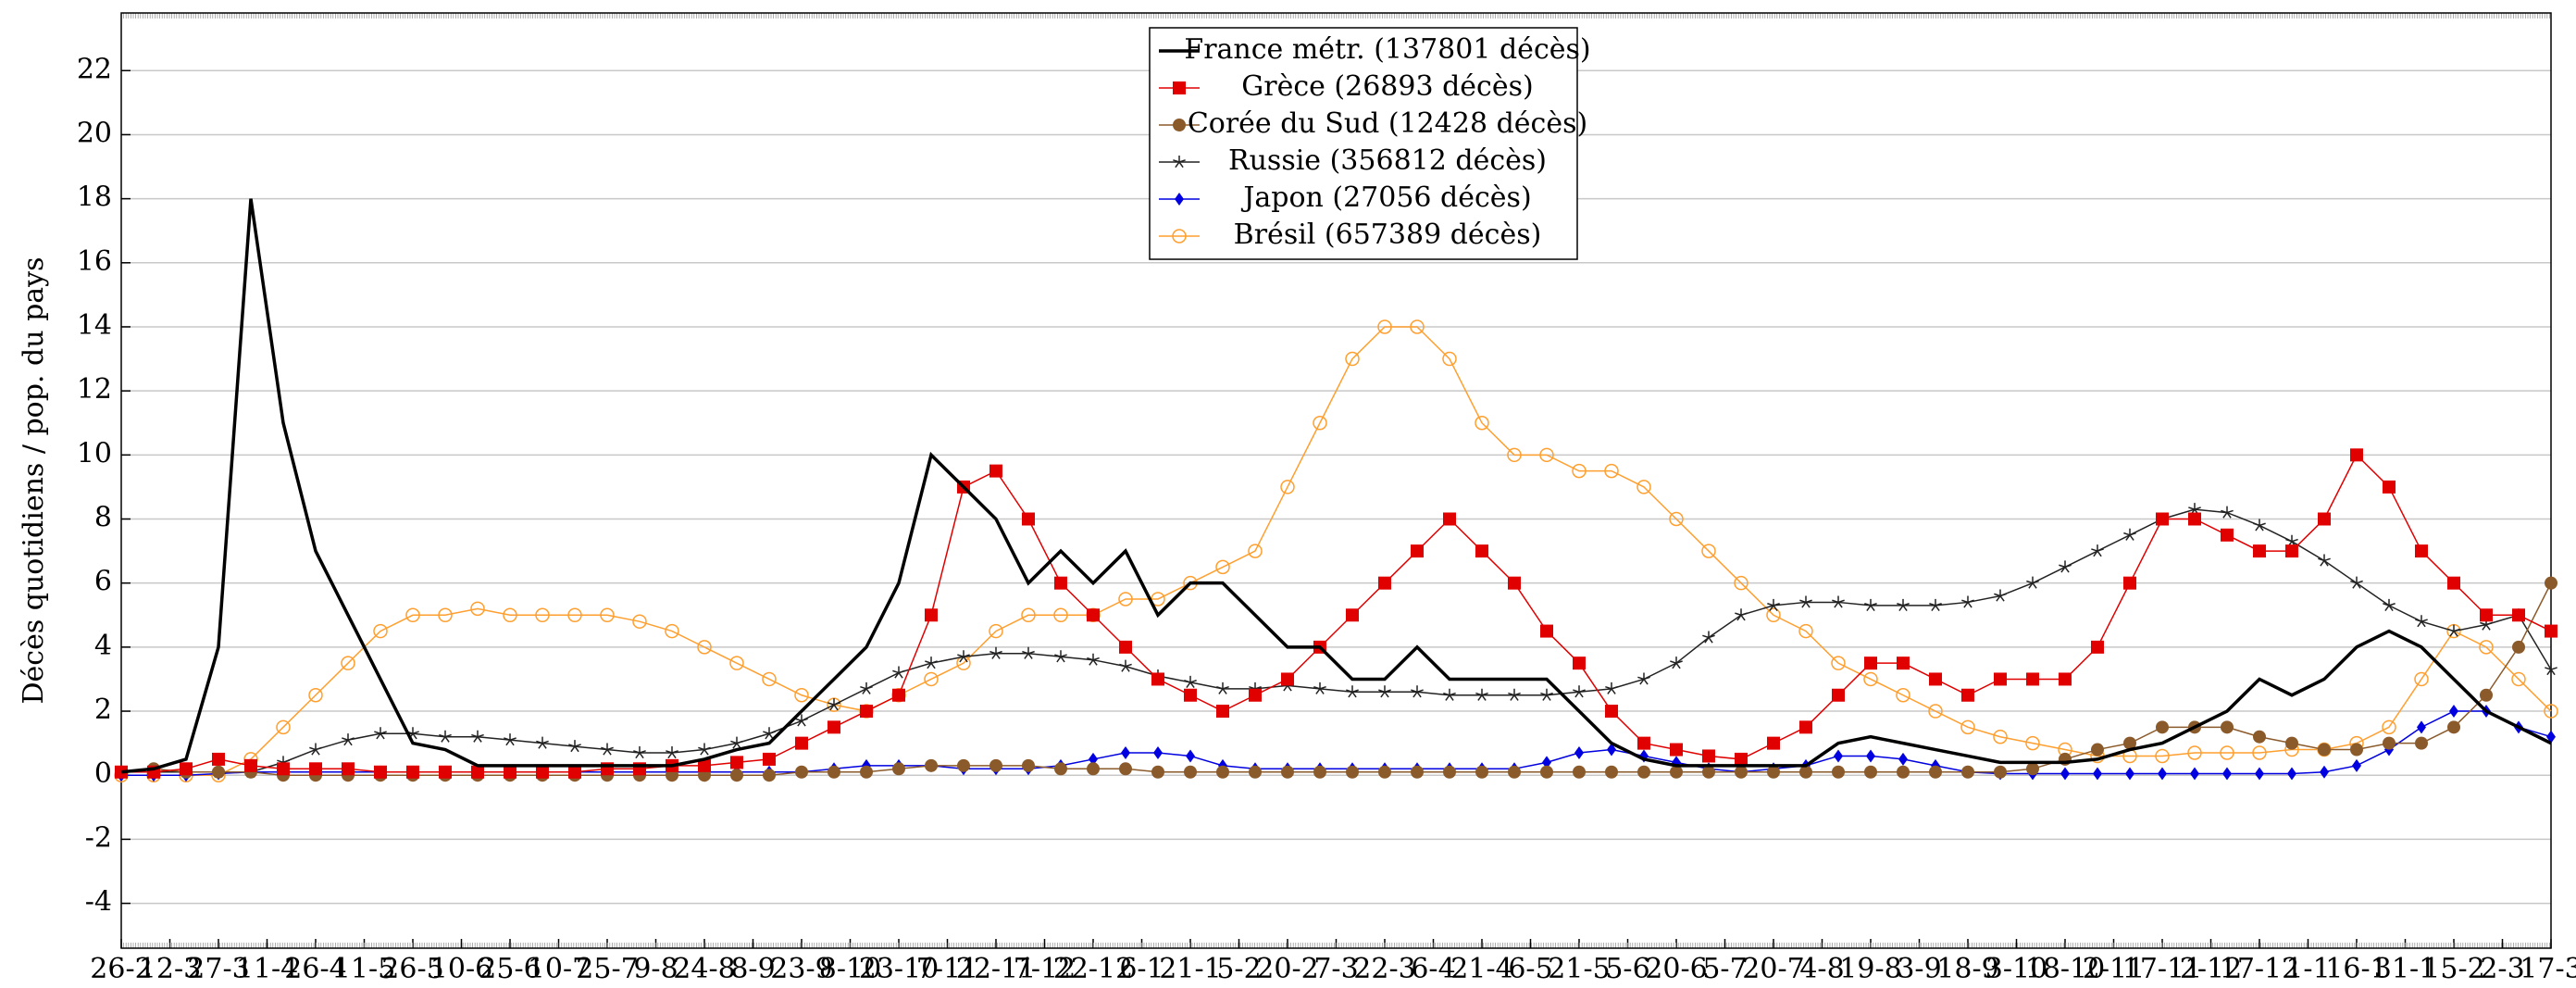 Image resolution: width=2576 pixels, height=988 pixels. I want to click on x-tick-label: 26-2, so click(121, 968).